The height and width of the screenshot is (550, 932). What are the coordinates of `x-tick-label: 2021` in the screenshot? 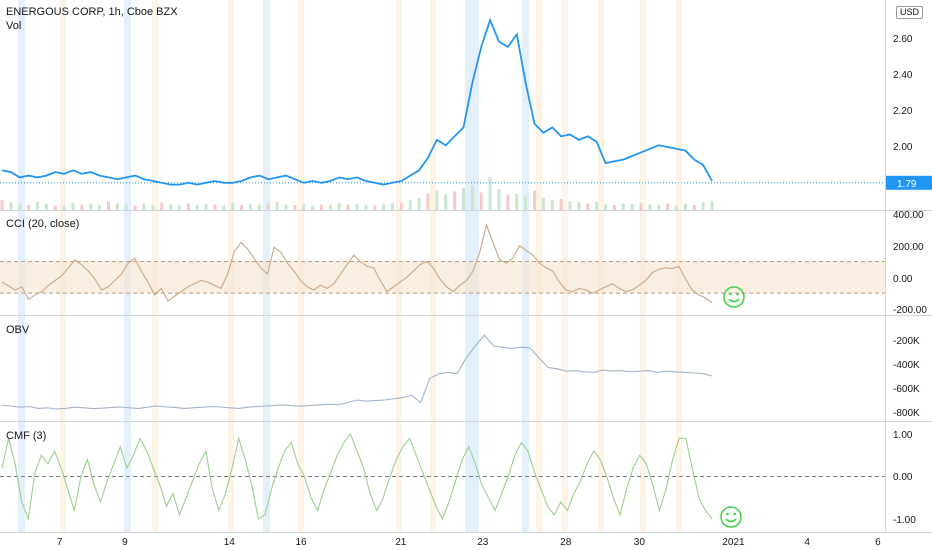 It's located at (733, 542).